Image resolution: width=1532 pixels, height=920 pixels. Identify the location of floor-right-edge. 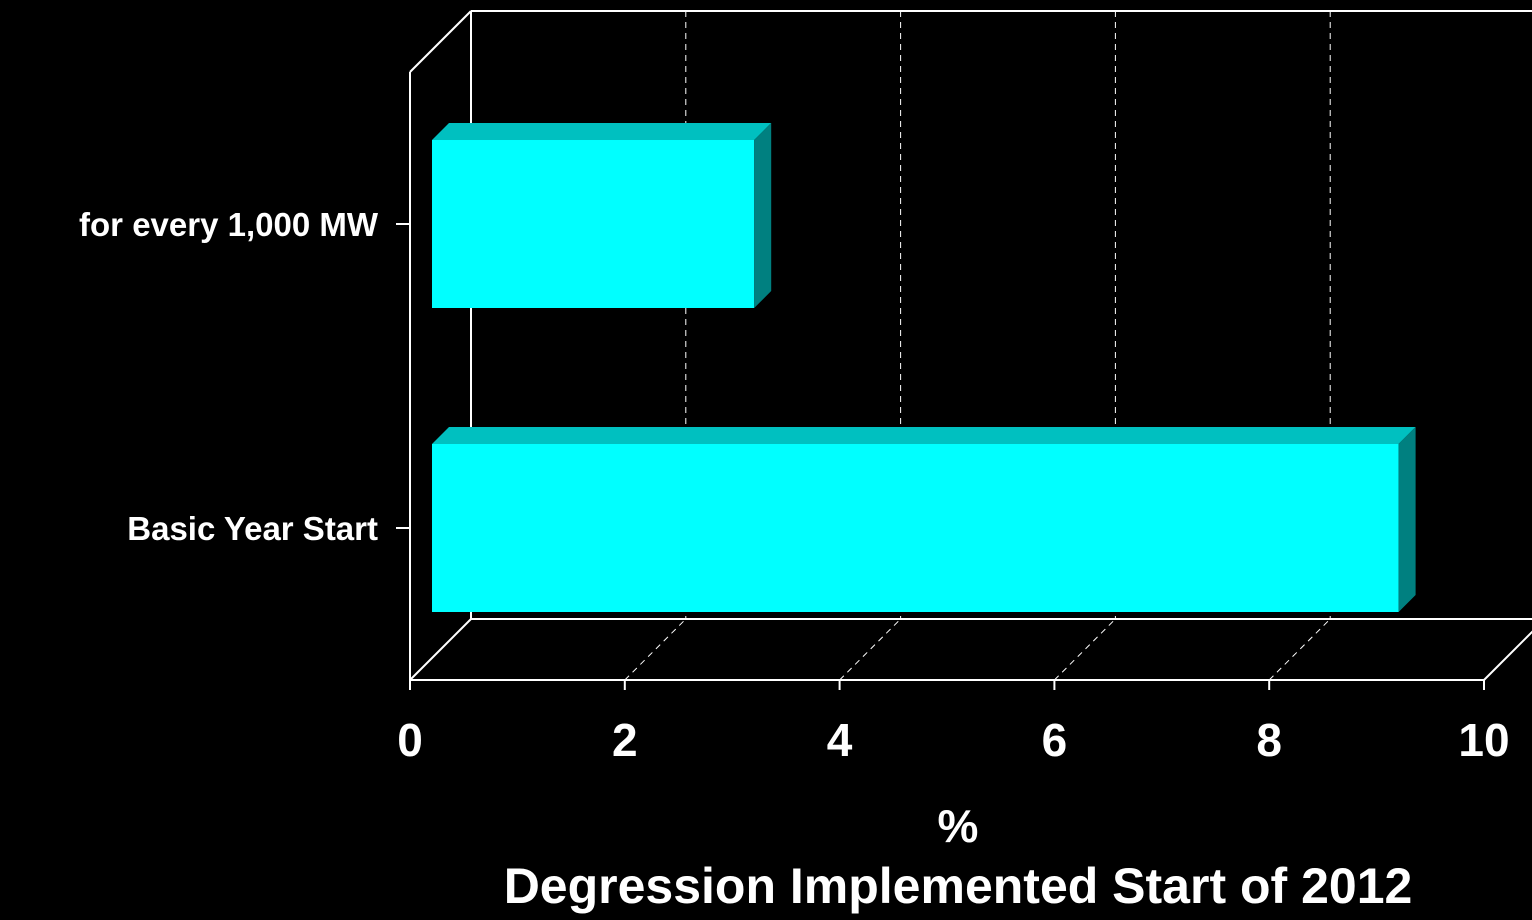
(1507, 655).